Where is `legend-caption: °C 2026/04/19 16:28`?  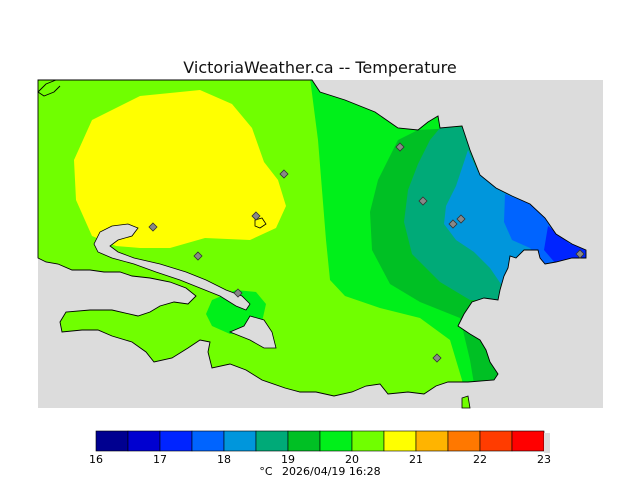 legend-caption: °C 2026/04/19 16:28 is located at coordinates (320, 471).